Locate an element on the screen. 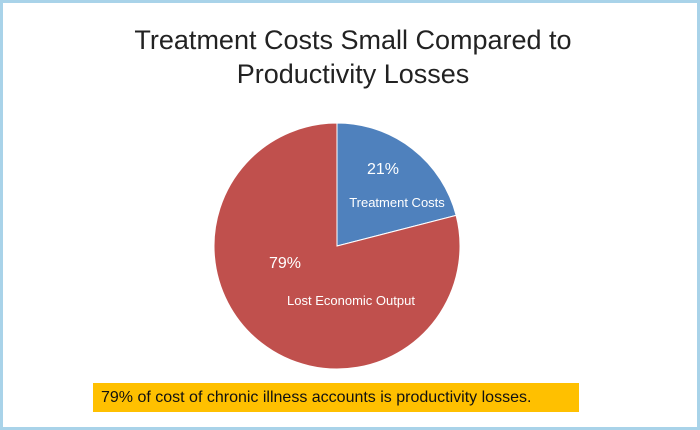  slice-category-label-treatment-costs: Treatment Costs is located at coordinates (397, 202).